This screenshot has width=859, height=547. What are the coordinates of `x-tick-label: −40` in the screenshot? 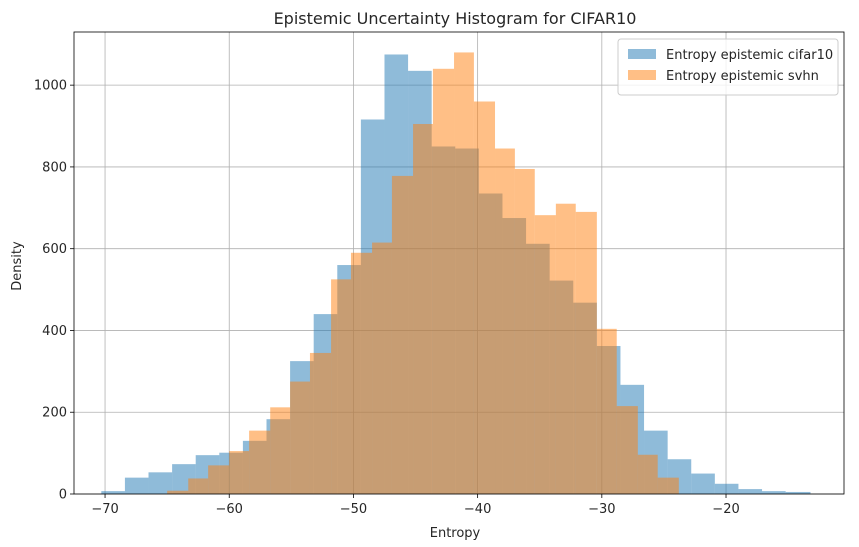 It's located at (477, 509).